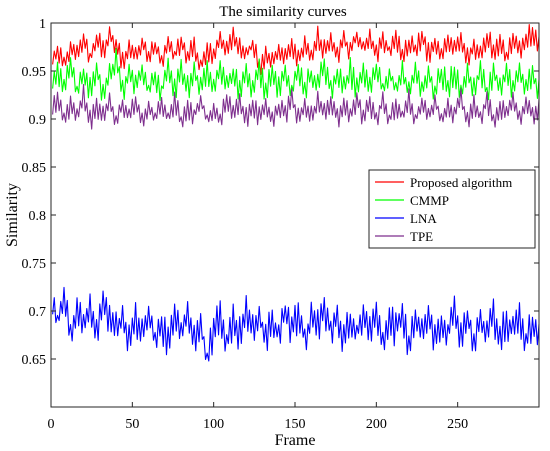 This screenshot has width=550, height=451. Describe the element at coordinates (443, 209) in the screenshot. I see `legend-items: Proposed algorithm CMMP LNA TPE` at that location.